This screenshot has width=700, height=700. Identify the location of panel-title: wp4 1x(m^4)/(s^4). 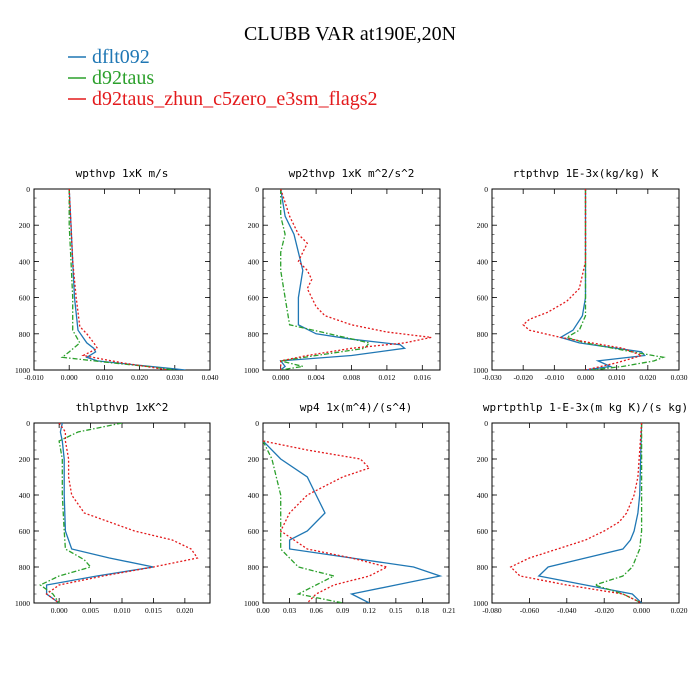
(356, 407).